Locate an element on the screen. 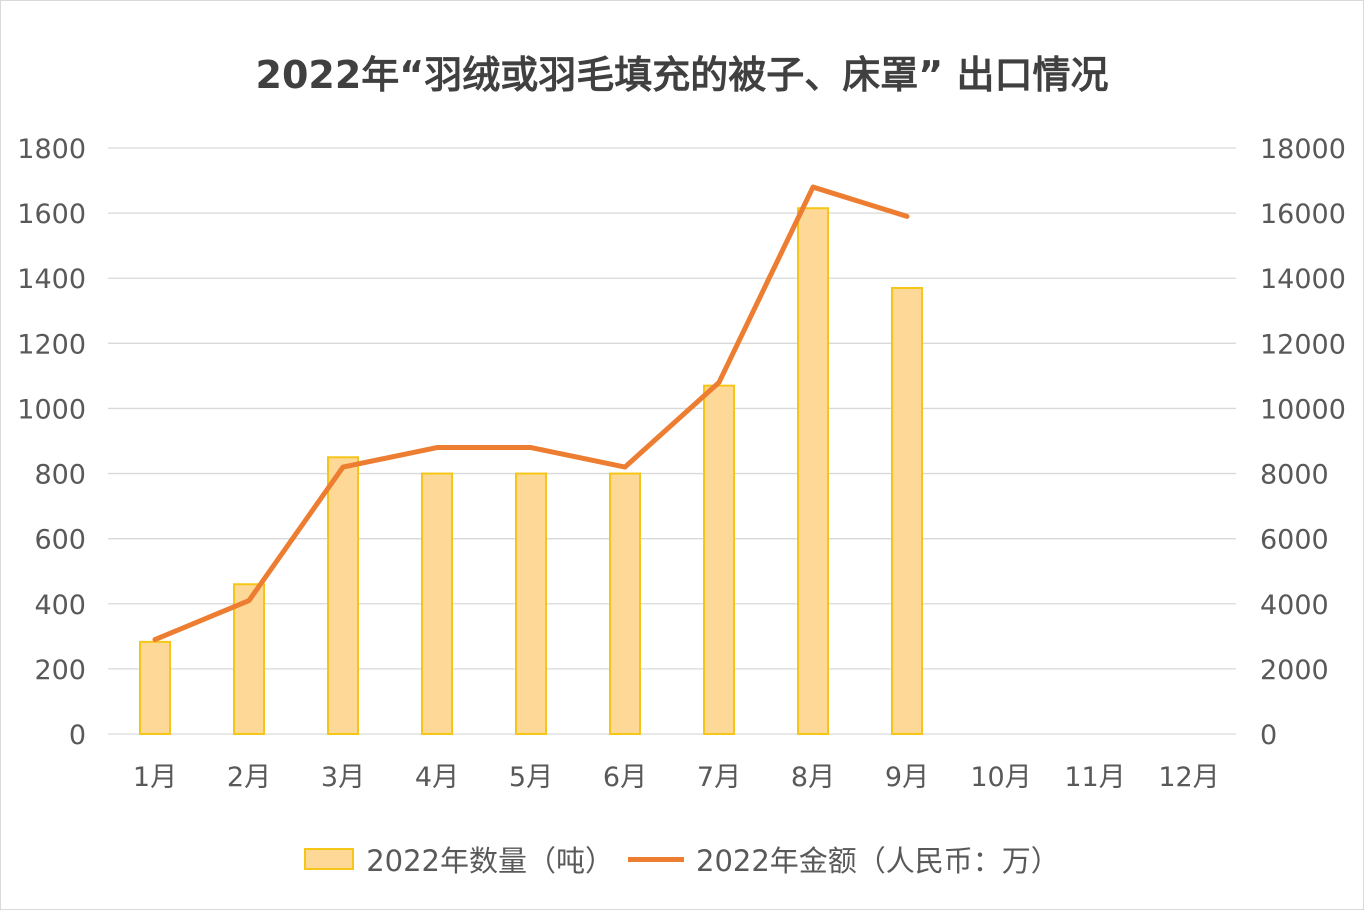 The width and height of the screenshot is (1364, 910). y-right-tick-label: 12000 is located at coordinates (1303, 344).